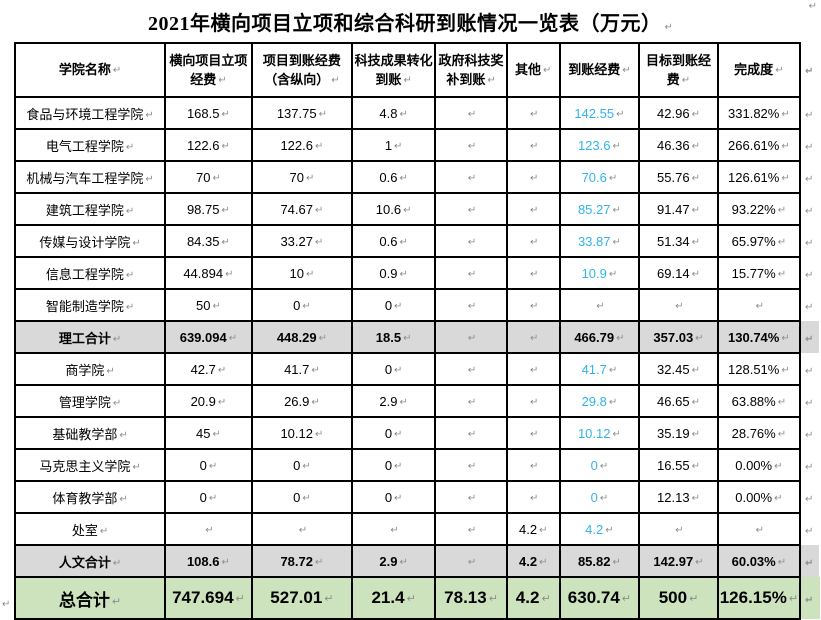 The image size is (821, 620). I want to click on value-cell: 10.12 ↵, so click(599, 433).